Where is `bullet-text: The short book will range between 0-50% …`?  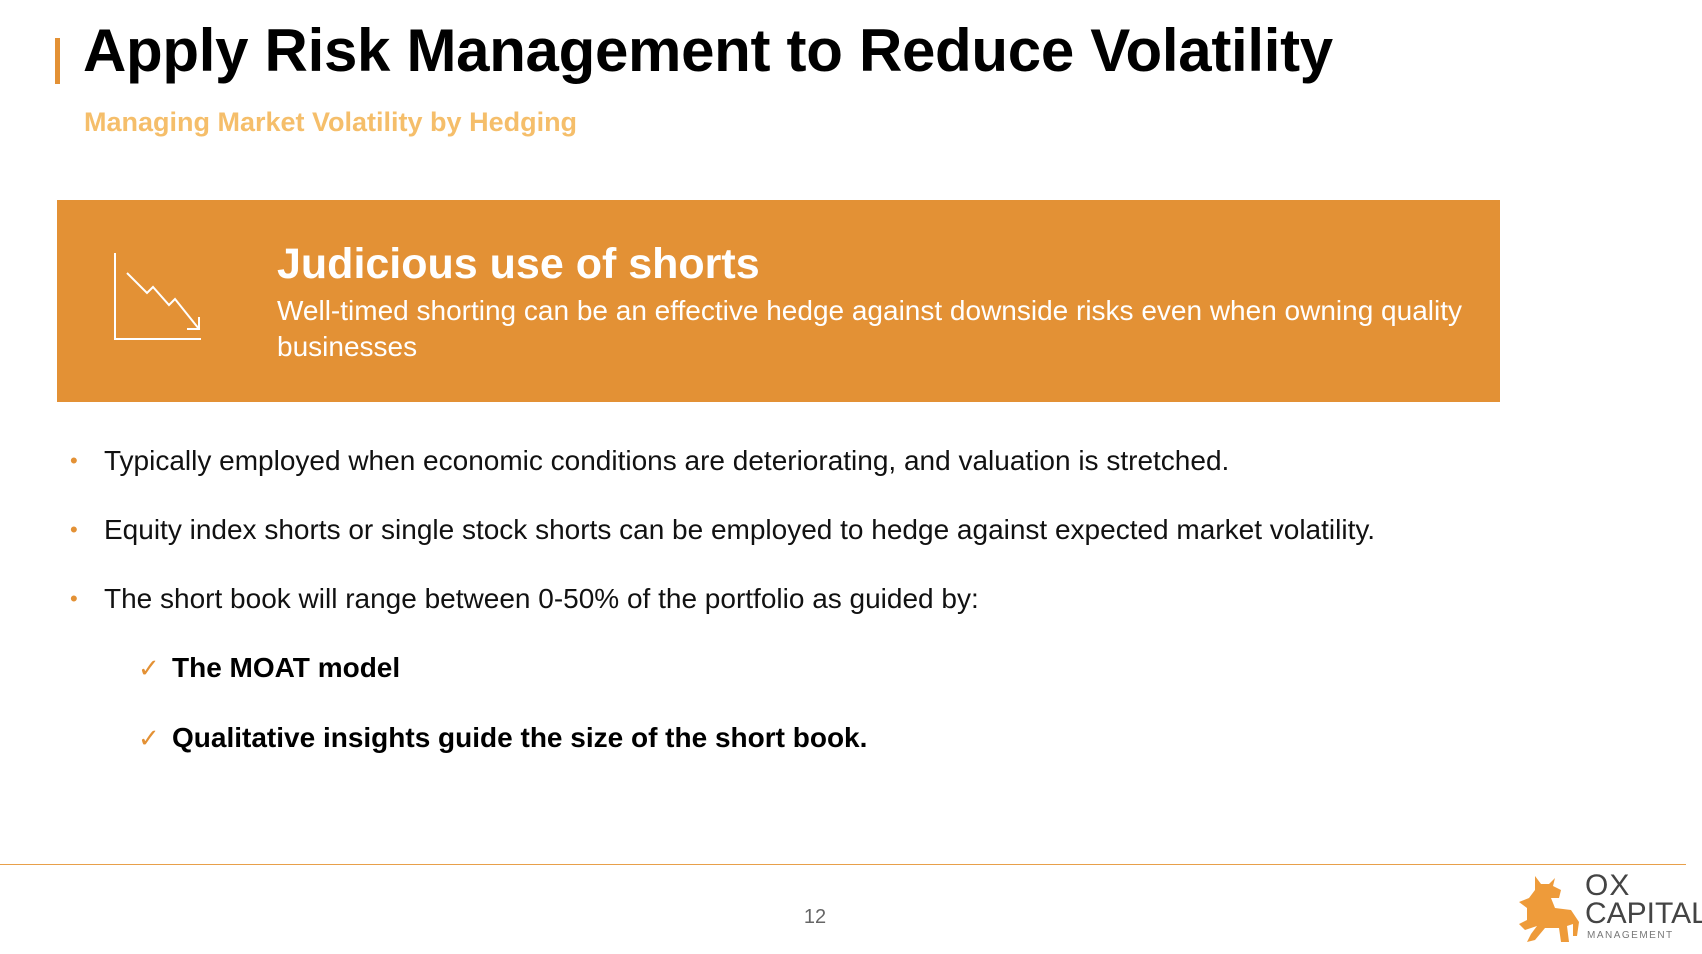
bullet-text: The short book will range between 0-50% … is located at coordinates (541, 598).